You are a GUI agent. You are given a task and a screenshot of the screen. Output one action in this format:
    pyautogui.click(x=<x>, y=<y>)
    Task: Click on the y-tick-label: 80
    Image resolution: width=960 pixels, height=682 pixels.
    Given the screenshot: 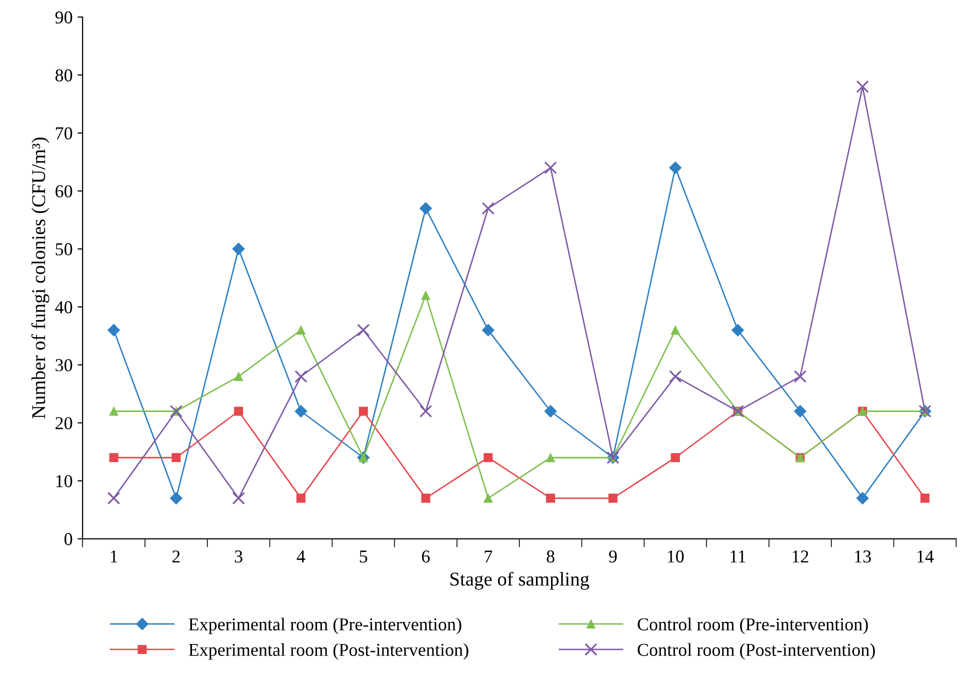 What is the action you would take?
    pyautogui.click(x=63, y=75)
    